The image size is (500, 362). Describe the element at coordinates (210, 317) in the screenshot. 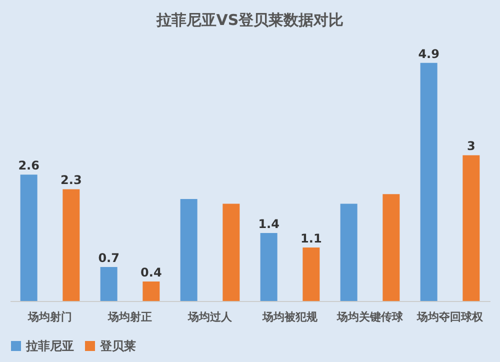

I see `x-tick-label: 场均过人` at that location.